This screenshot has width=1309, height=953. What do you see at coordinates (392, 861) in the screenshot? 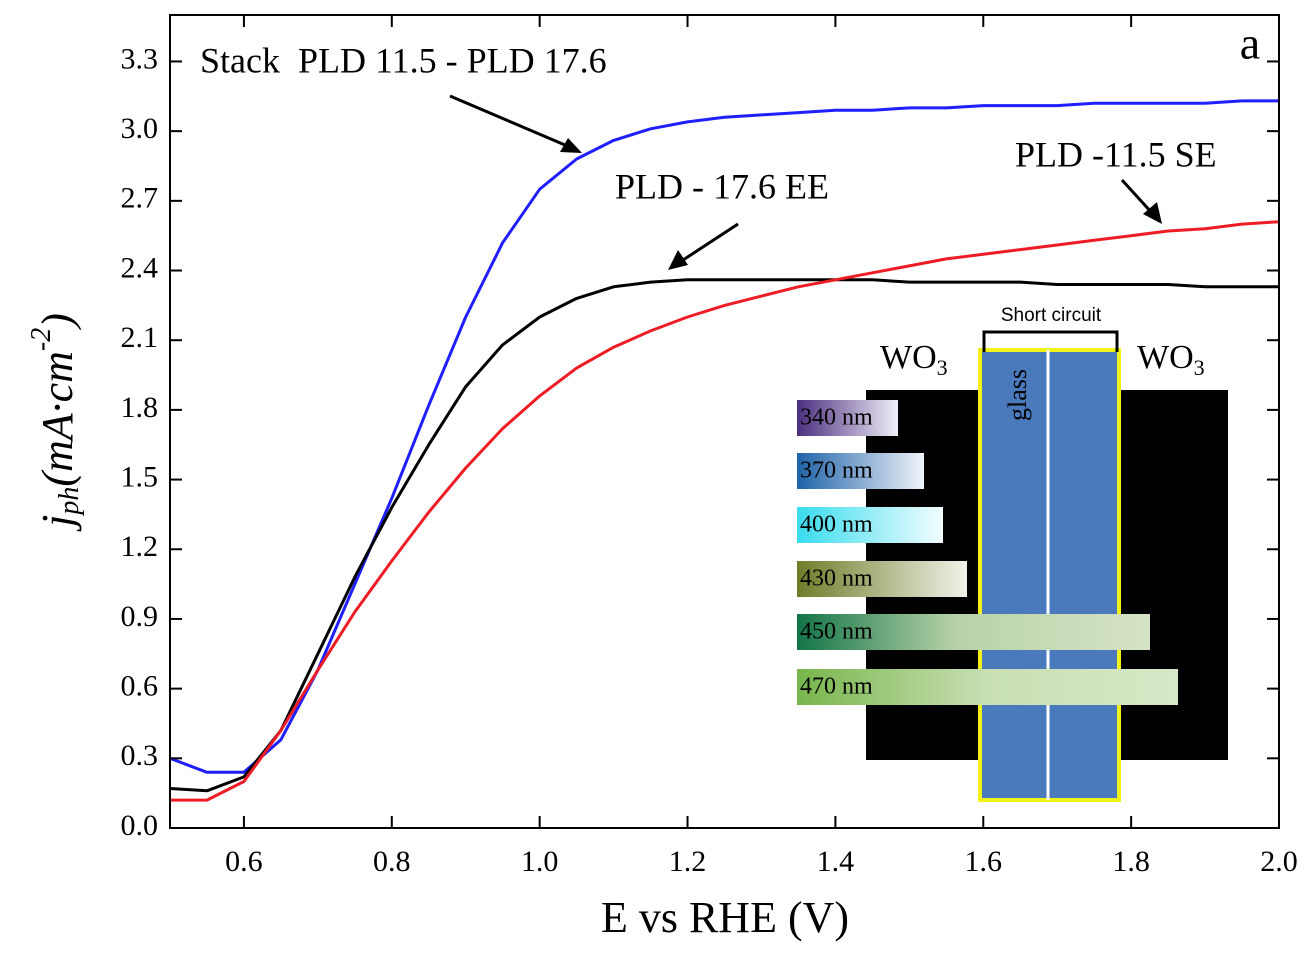
I see `x-tick-label: 0.8` at bounding box center [392, 861].